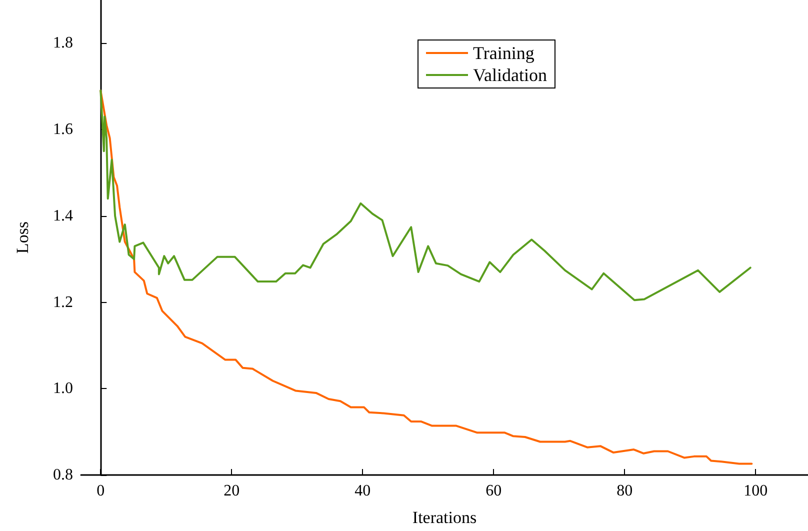  What do you see at coordinates (63, 43) in the screenshot?
I see `y-tick-label: 1.8` at bounding box center [63, 43].